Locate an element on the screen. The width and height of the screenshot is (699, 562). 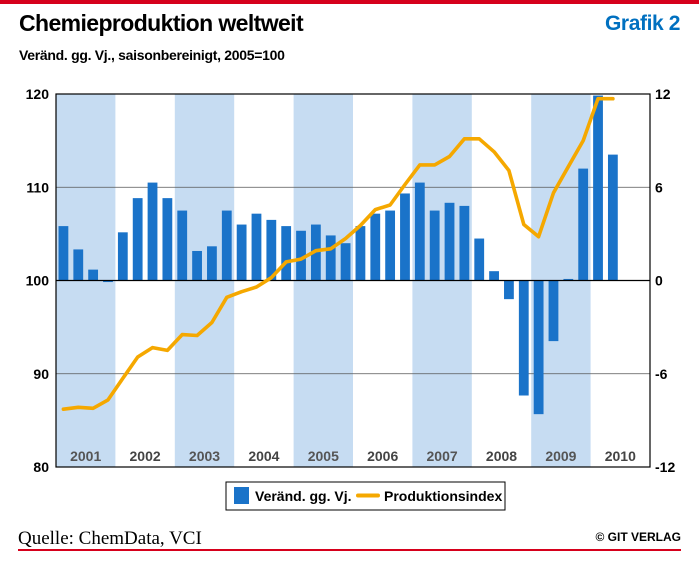
right-axis-ticks: -12 -6 0 6 12 is located at coordinates (665, 280).